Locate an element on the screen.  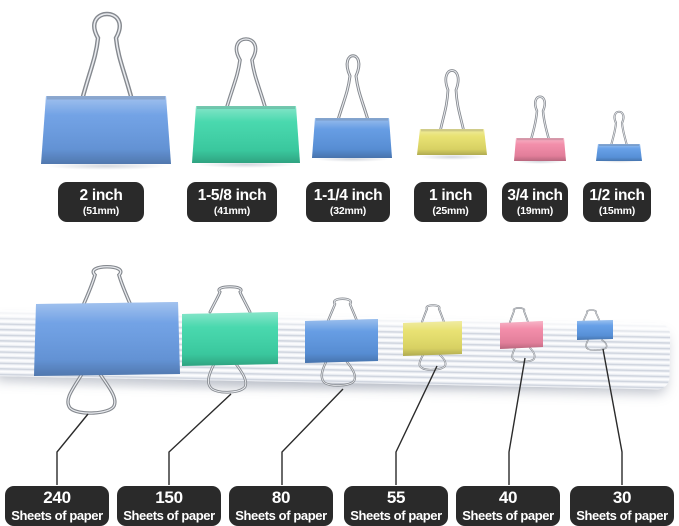
binder-clip-3-4inch is located at coordinates (540, 128).